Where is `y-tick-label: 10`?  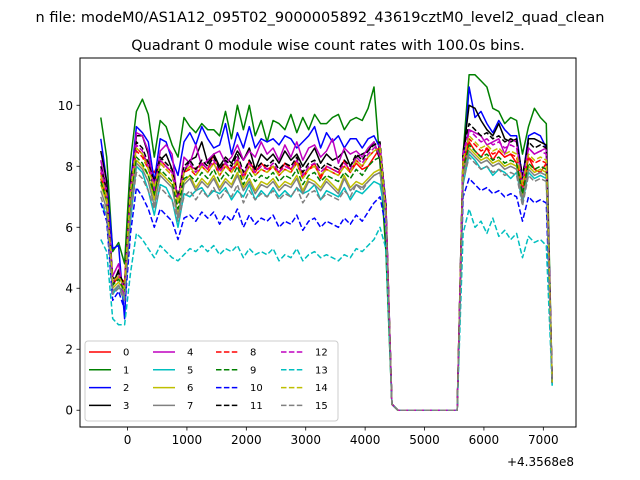 y-tick-label: 10 is located at coordinates (65, 106).